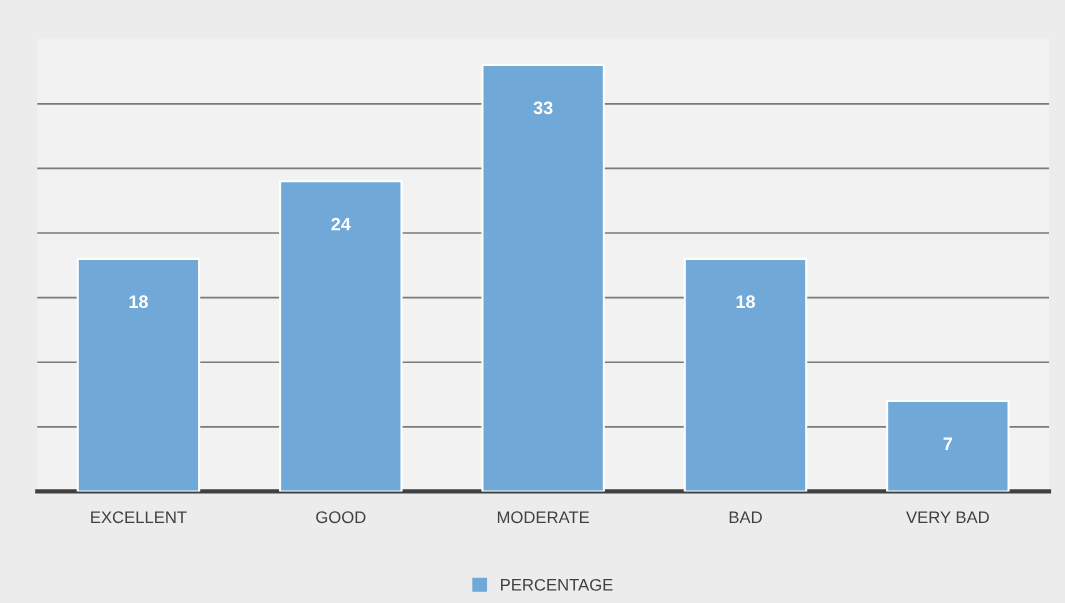 The height and width of the screenshot is (603, 1065). What do you see at coordinates (557, 584) in the screenshot?
I see `legend-label: PERCENTAGE` at bounding box center [557, 584].